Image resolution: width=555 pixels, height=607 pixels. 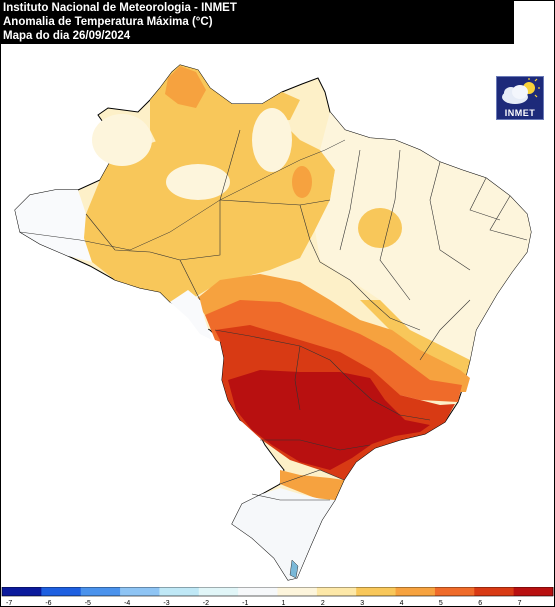 What do you see at coordinates (245, 603) in the screenshot?
I see `legend-tick-label: -1` at bounding box center [245, 603].